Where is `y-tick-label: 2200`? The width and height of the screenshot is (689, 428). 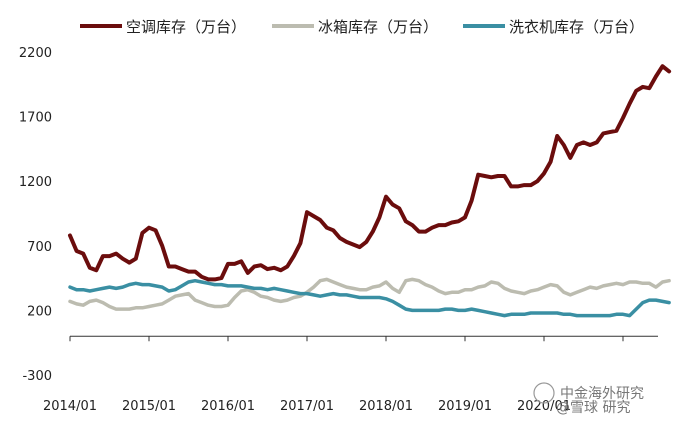 y-tick-label: 2200 is located at coordinates (35, 53).